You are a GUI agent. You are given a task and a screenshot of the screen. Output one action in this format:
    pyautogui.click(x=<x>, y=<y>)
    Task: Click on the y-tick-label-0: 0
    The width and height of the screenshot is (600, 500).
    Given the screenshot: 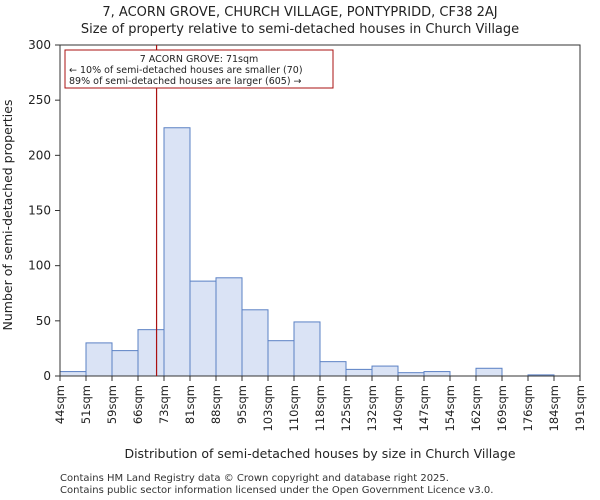 What is the action you would take?
    pyautogui.click(x=47, y=376)
    